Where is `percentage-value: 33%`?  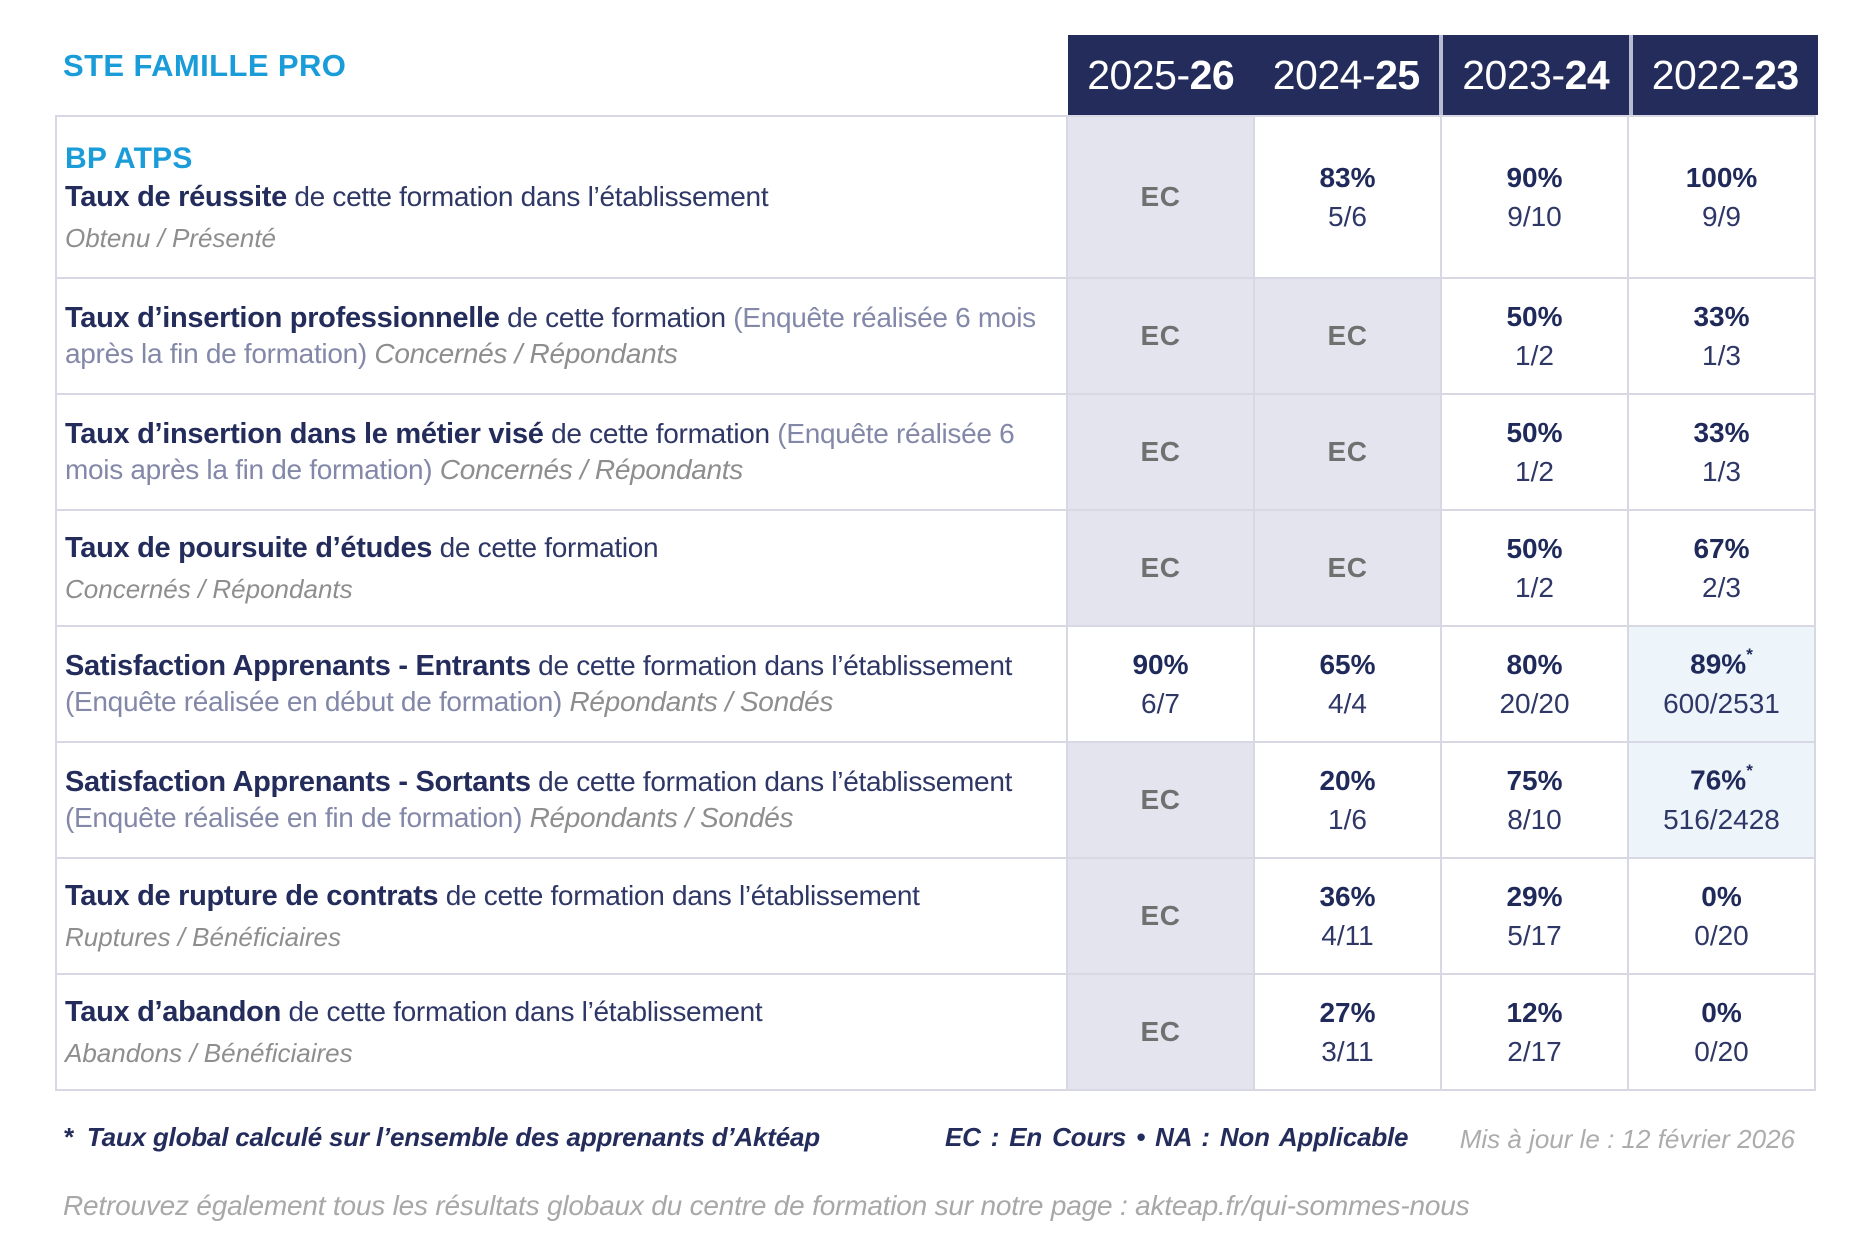
percentage-value: 33% is located at coordinates (1721, 432).